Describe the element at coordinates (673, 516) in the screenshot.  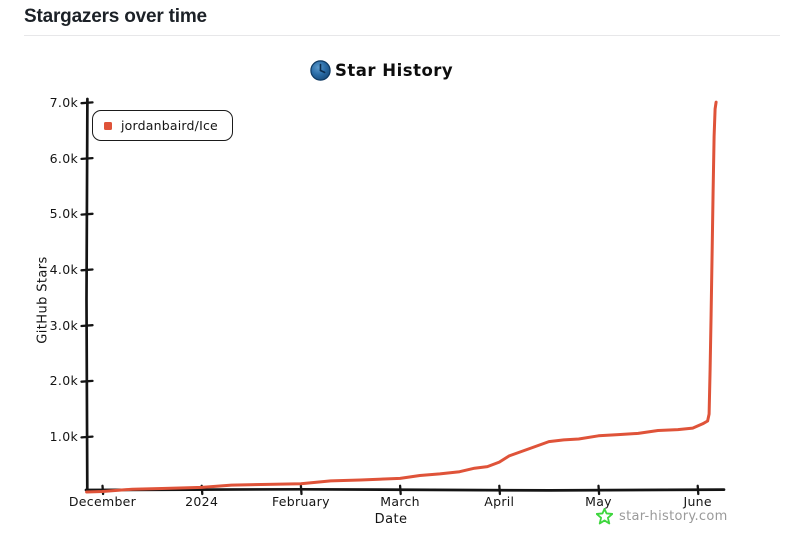
I see `watermark-text: star-history.com` at that location.